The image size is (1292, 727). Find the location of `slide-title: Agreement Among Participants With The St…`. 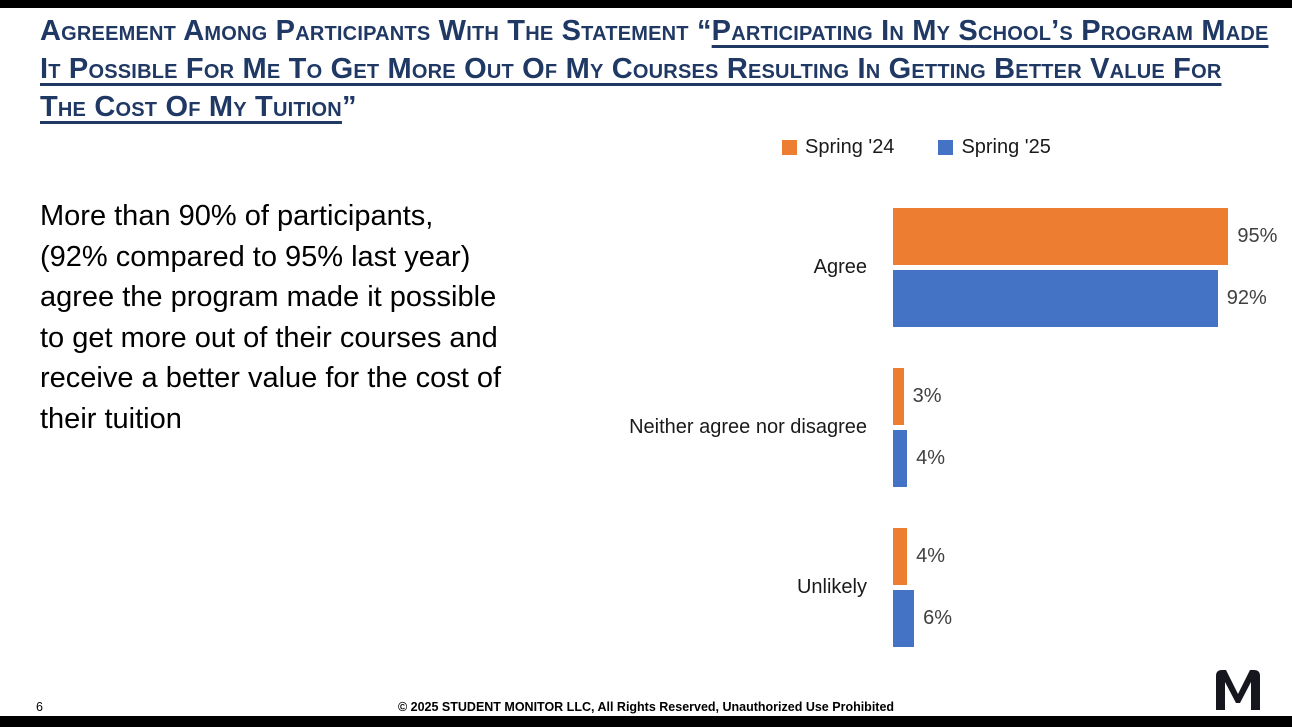

slide-title: Agreement Among Participants With The St… is located at coordinates (657, 69).